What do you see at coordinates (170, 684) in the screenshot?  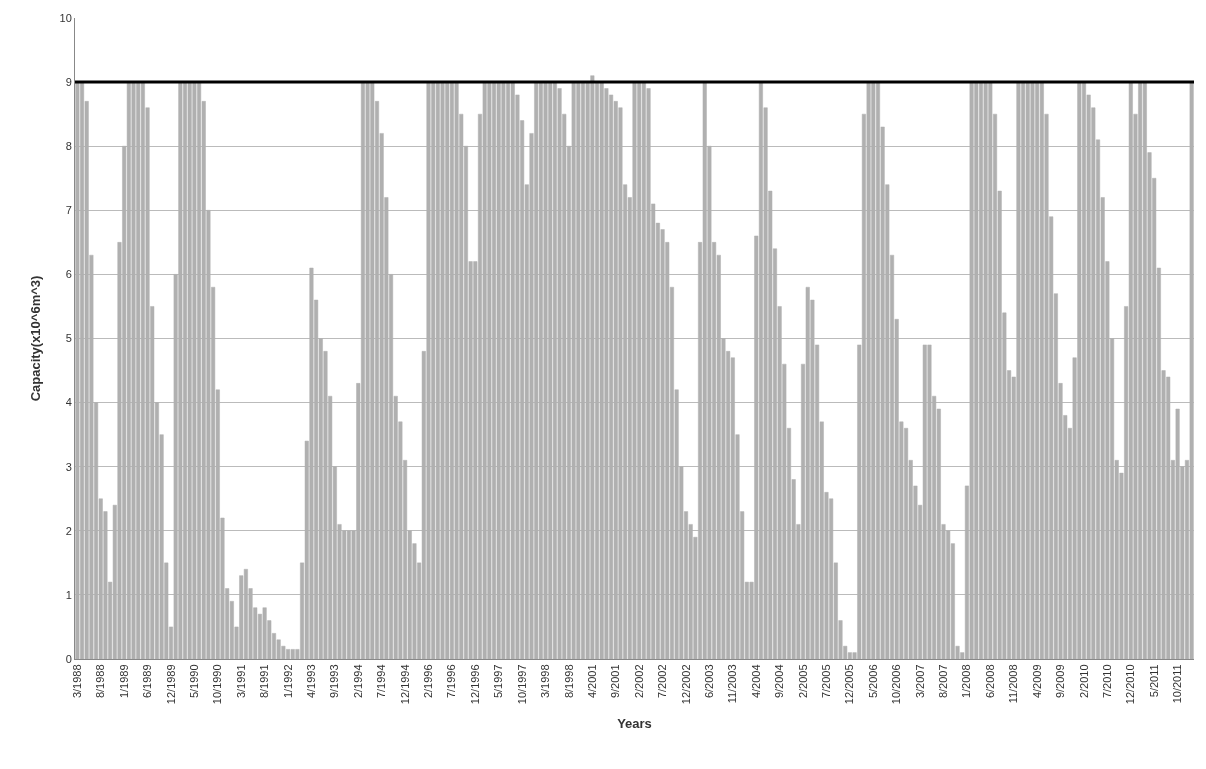 I see `x-tick-label: 12/1989` at bounding box center [170, 684].